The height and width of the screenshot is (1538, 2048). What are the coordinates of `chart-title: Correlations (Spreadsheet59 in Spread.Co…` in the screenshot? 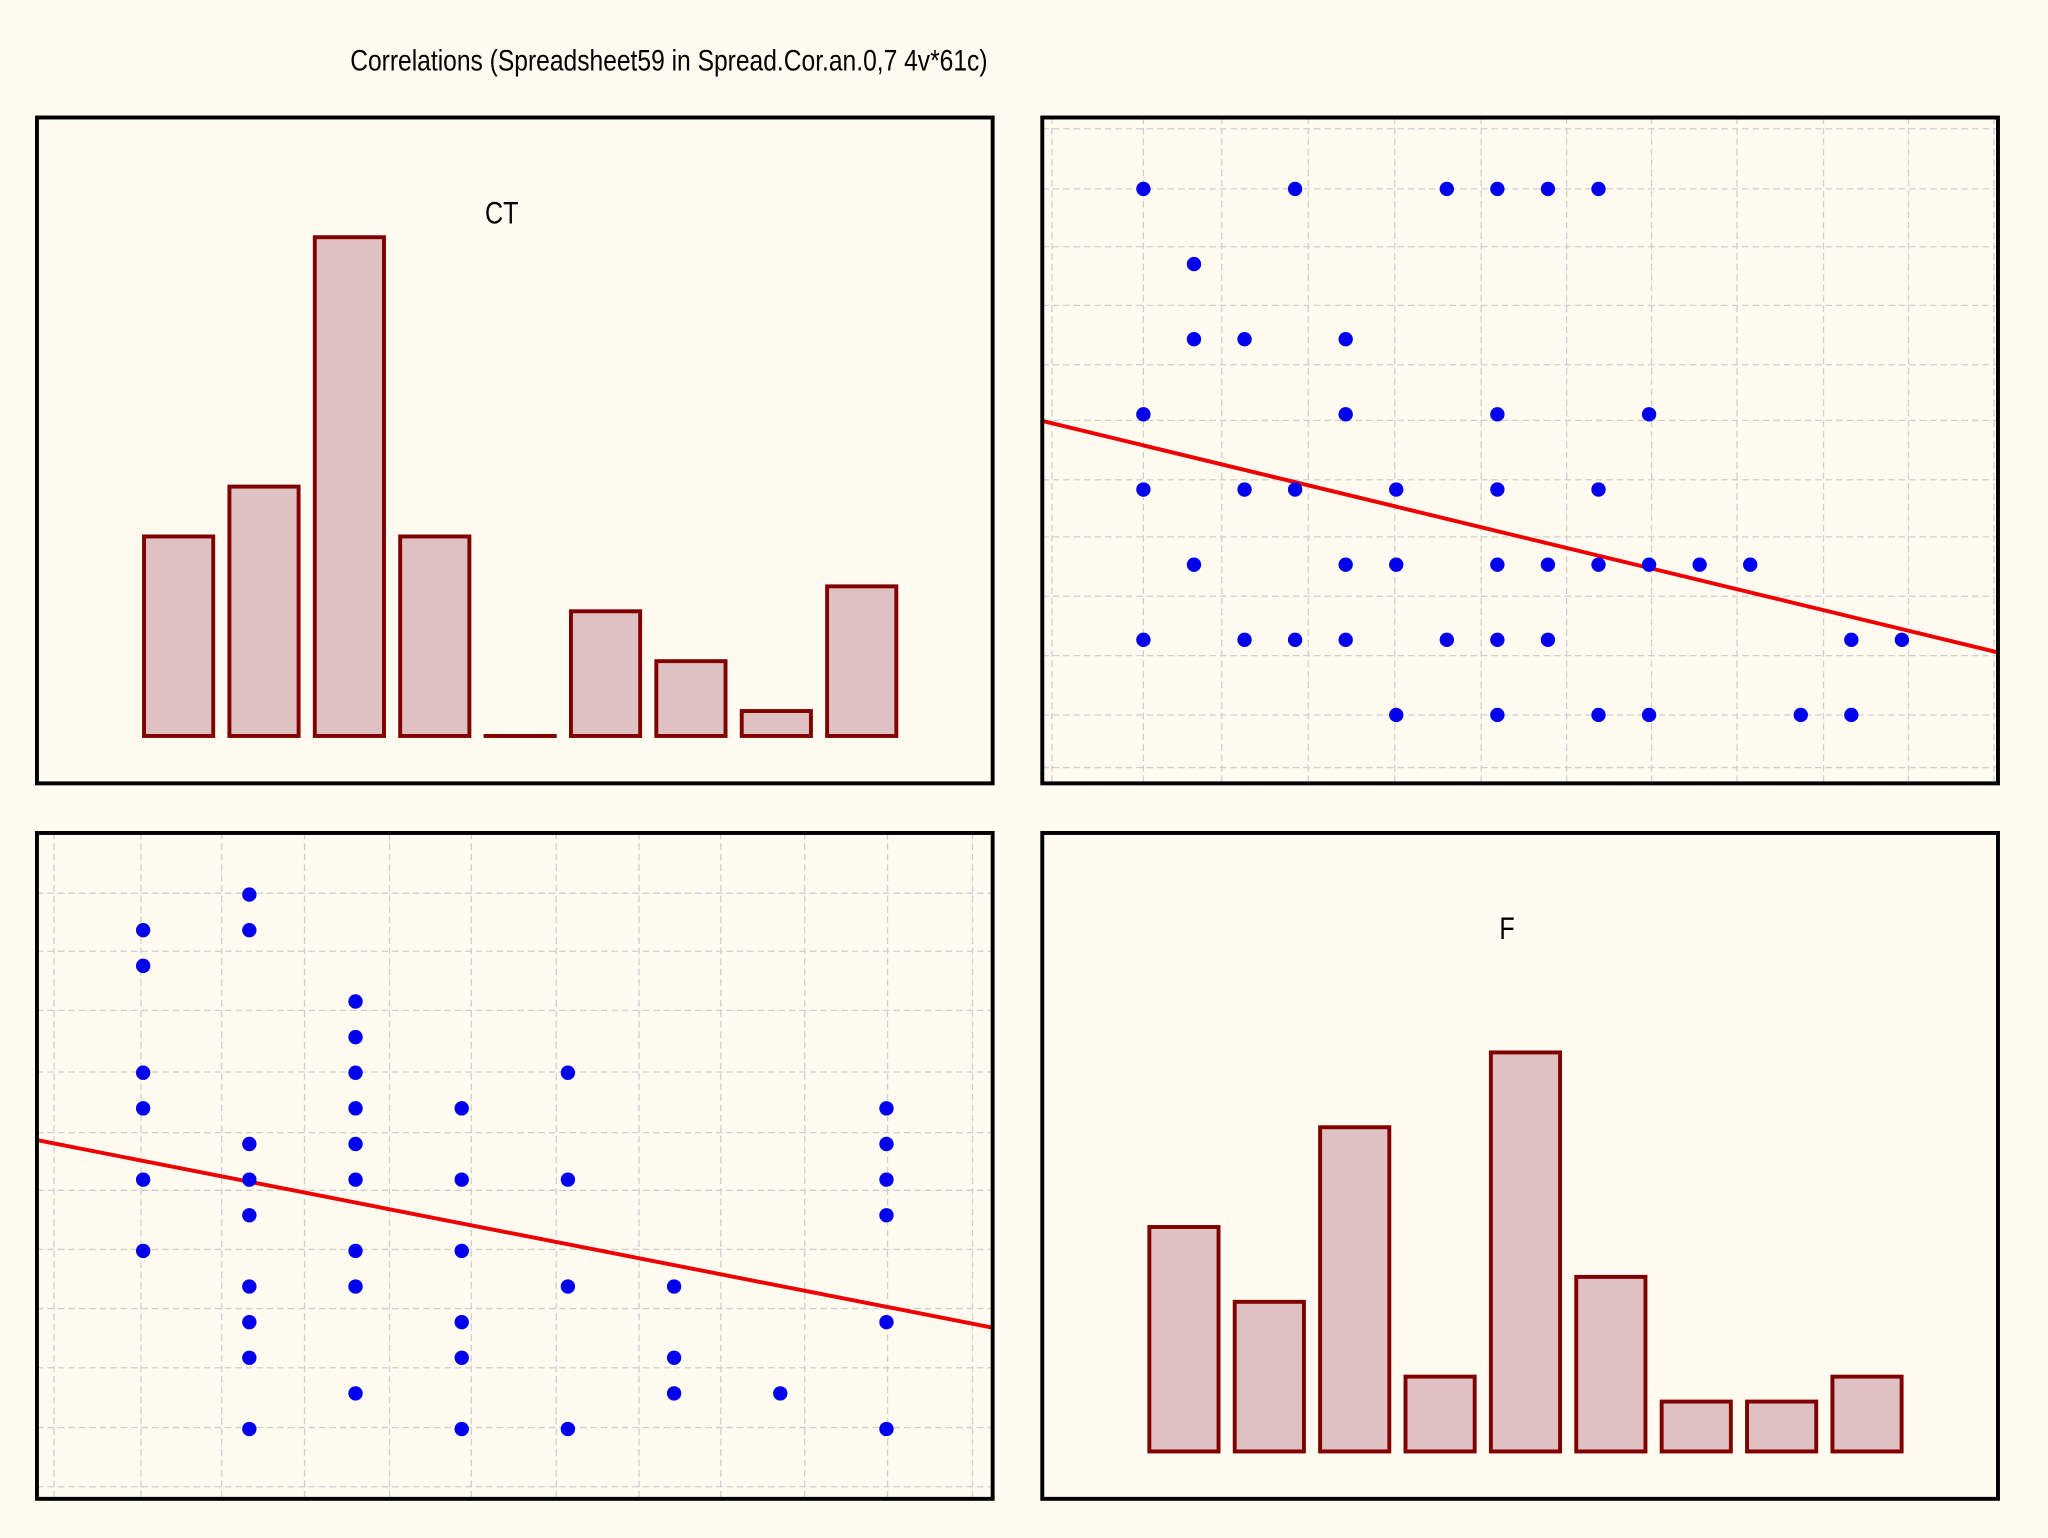 It's located at (668, 60).